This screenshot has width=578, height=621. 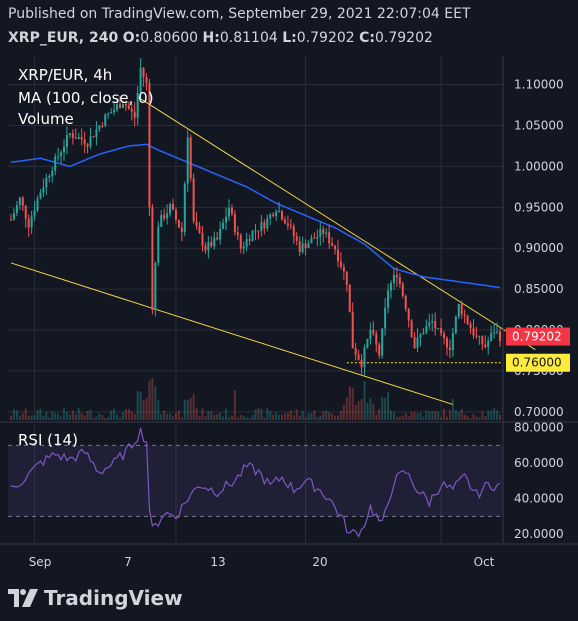 I want to click on brand: TradingView, so click(x=95, y=598).